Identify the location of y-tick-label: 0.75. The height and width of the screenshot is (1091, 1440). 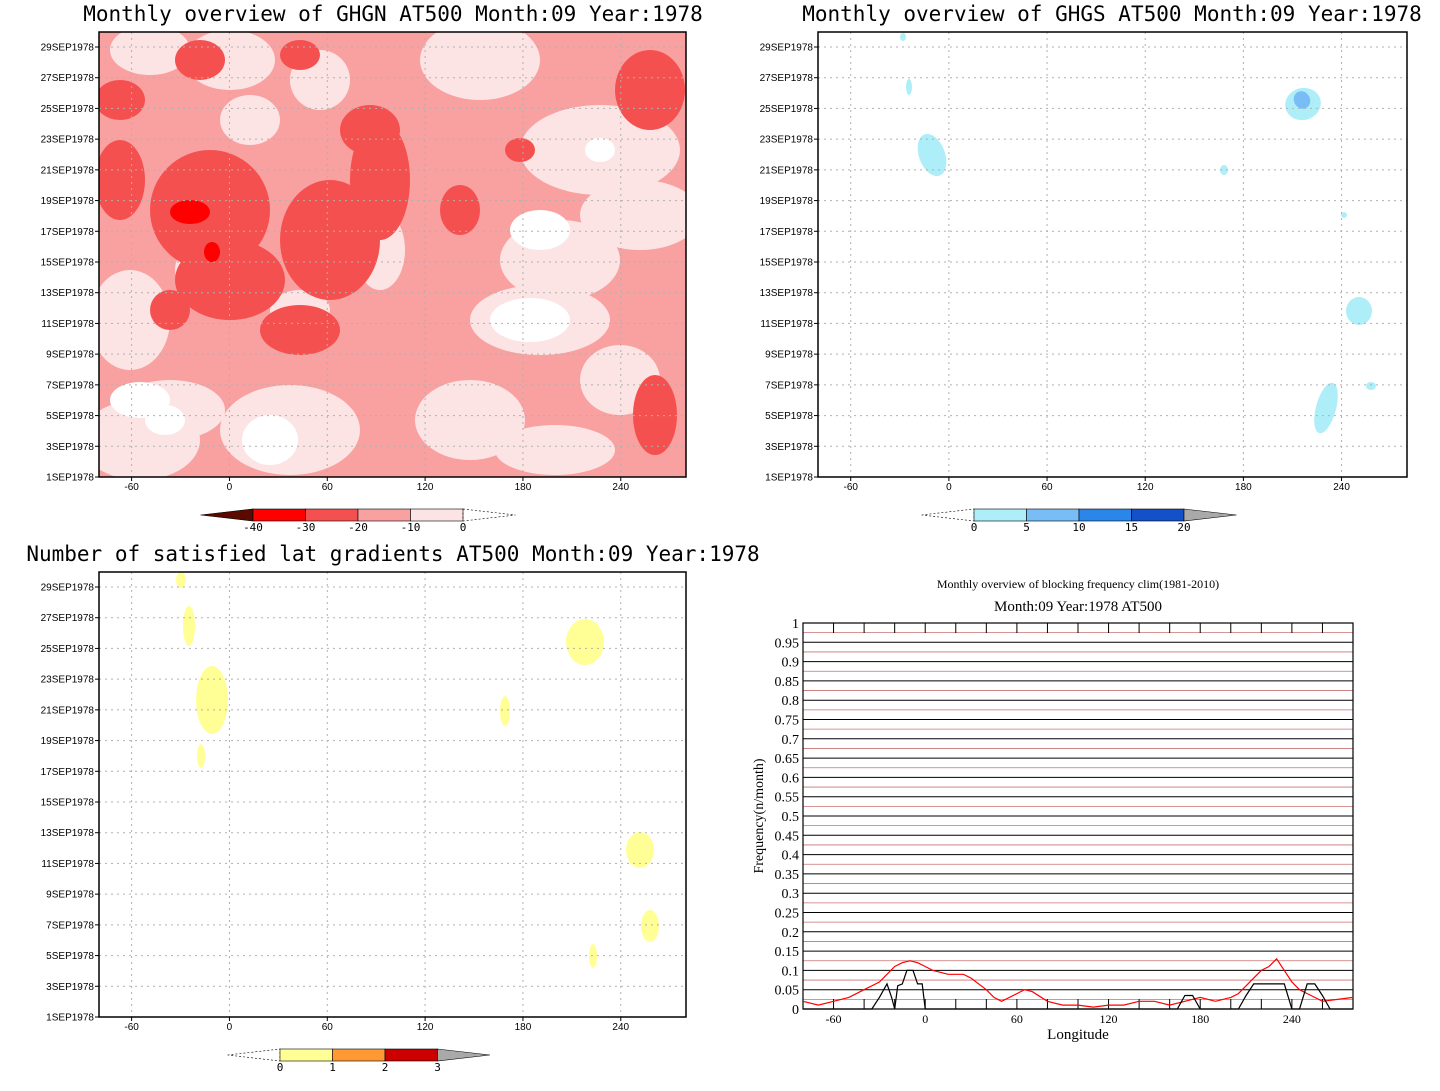
(787, 721).